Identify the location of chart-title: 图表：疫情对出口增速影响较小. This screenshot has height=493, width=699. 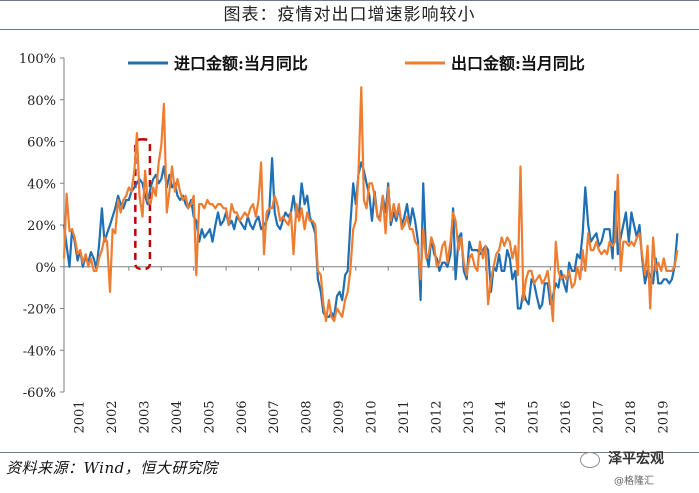
(349, 15).